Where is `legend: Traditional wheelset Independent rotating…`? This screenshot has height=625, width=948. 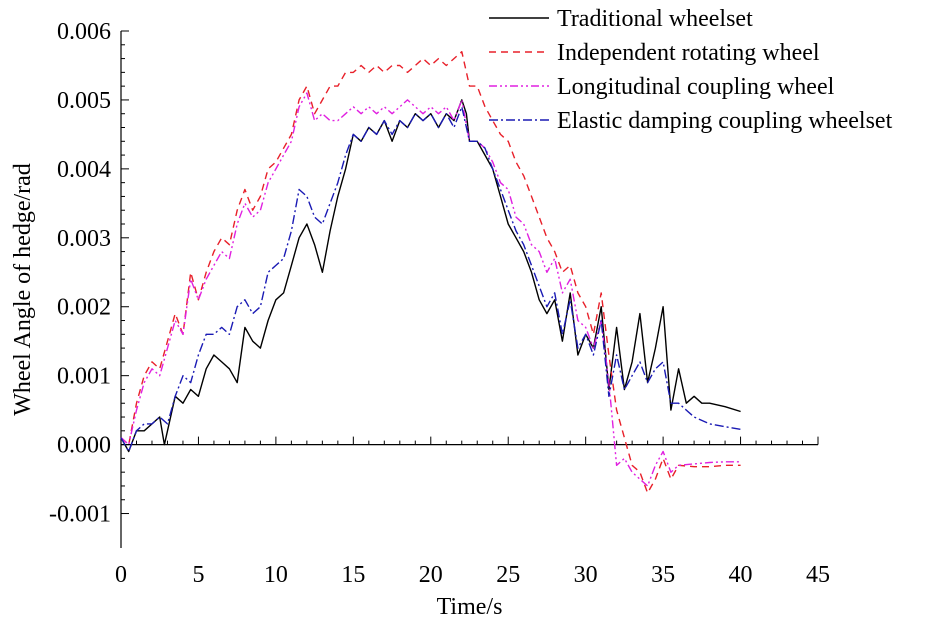 legend: Traditional wheelset Independent rotating… is located at coordinates (691, 70).